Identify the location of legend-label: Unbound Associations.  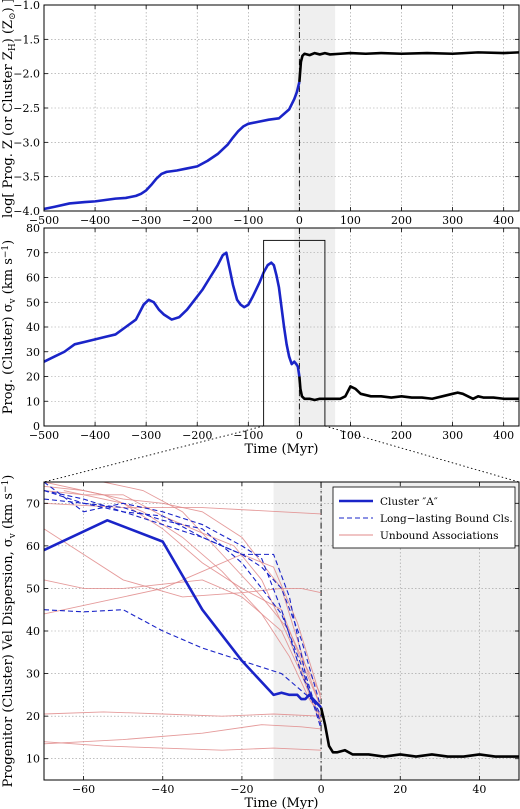
(439, 536).